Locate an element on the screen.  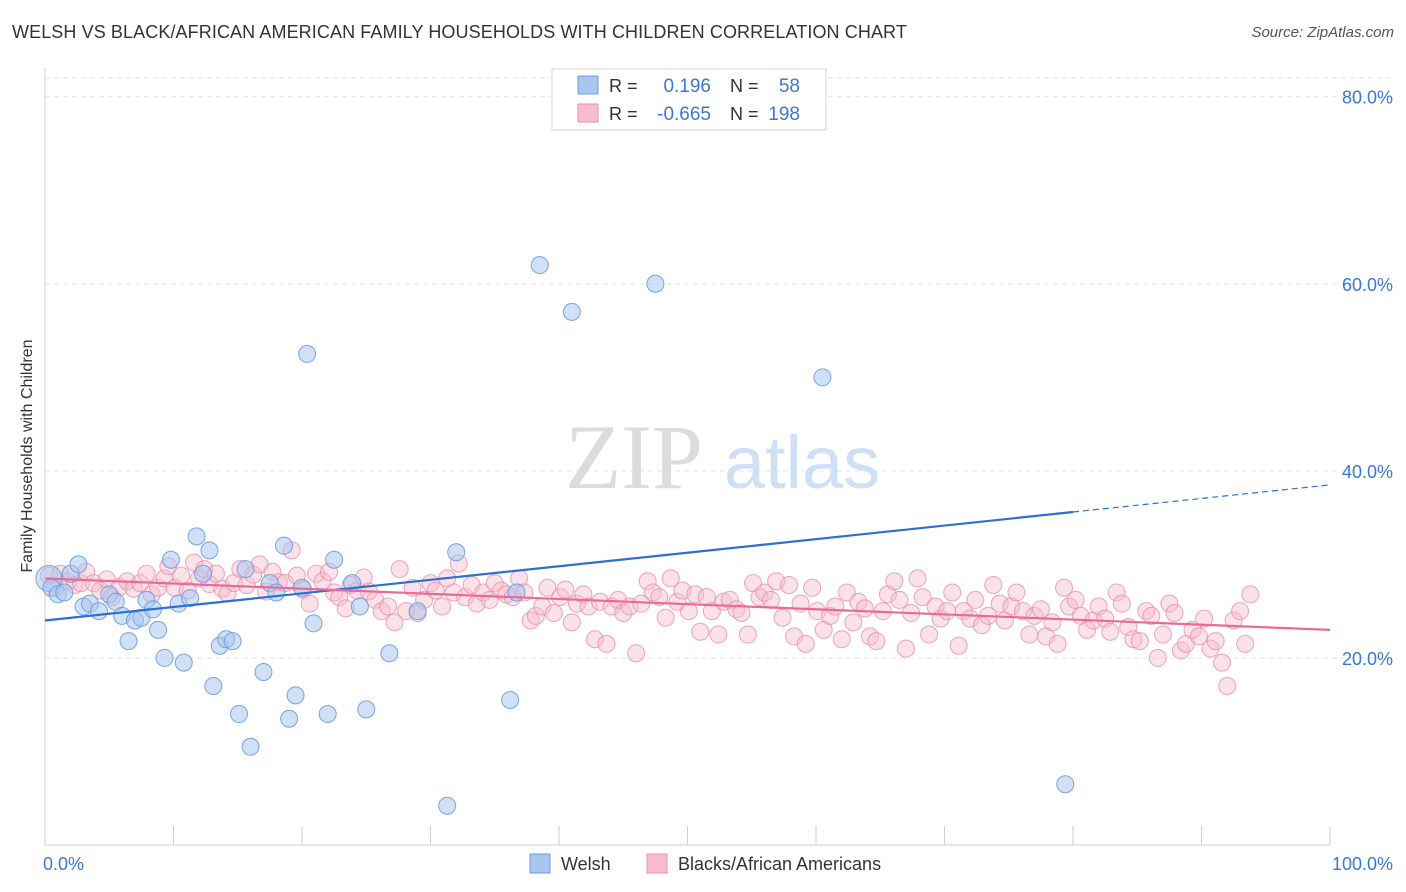
trend-line-welsh-extension is located at coordinates (1201, 498).